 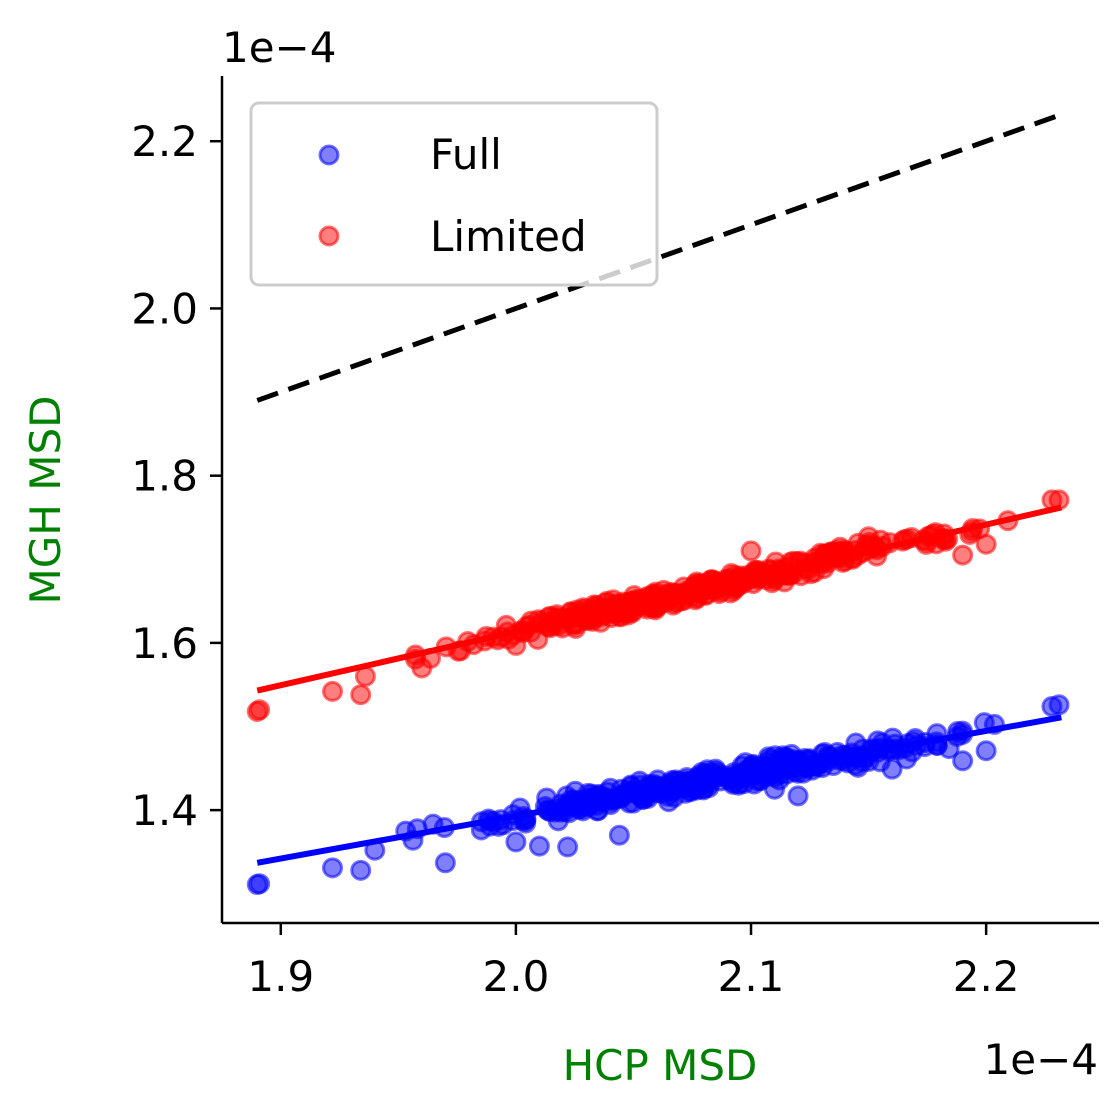 I want to click on legend: Full Limited, so click(x=454, y=194).